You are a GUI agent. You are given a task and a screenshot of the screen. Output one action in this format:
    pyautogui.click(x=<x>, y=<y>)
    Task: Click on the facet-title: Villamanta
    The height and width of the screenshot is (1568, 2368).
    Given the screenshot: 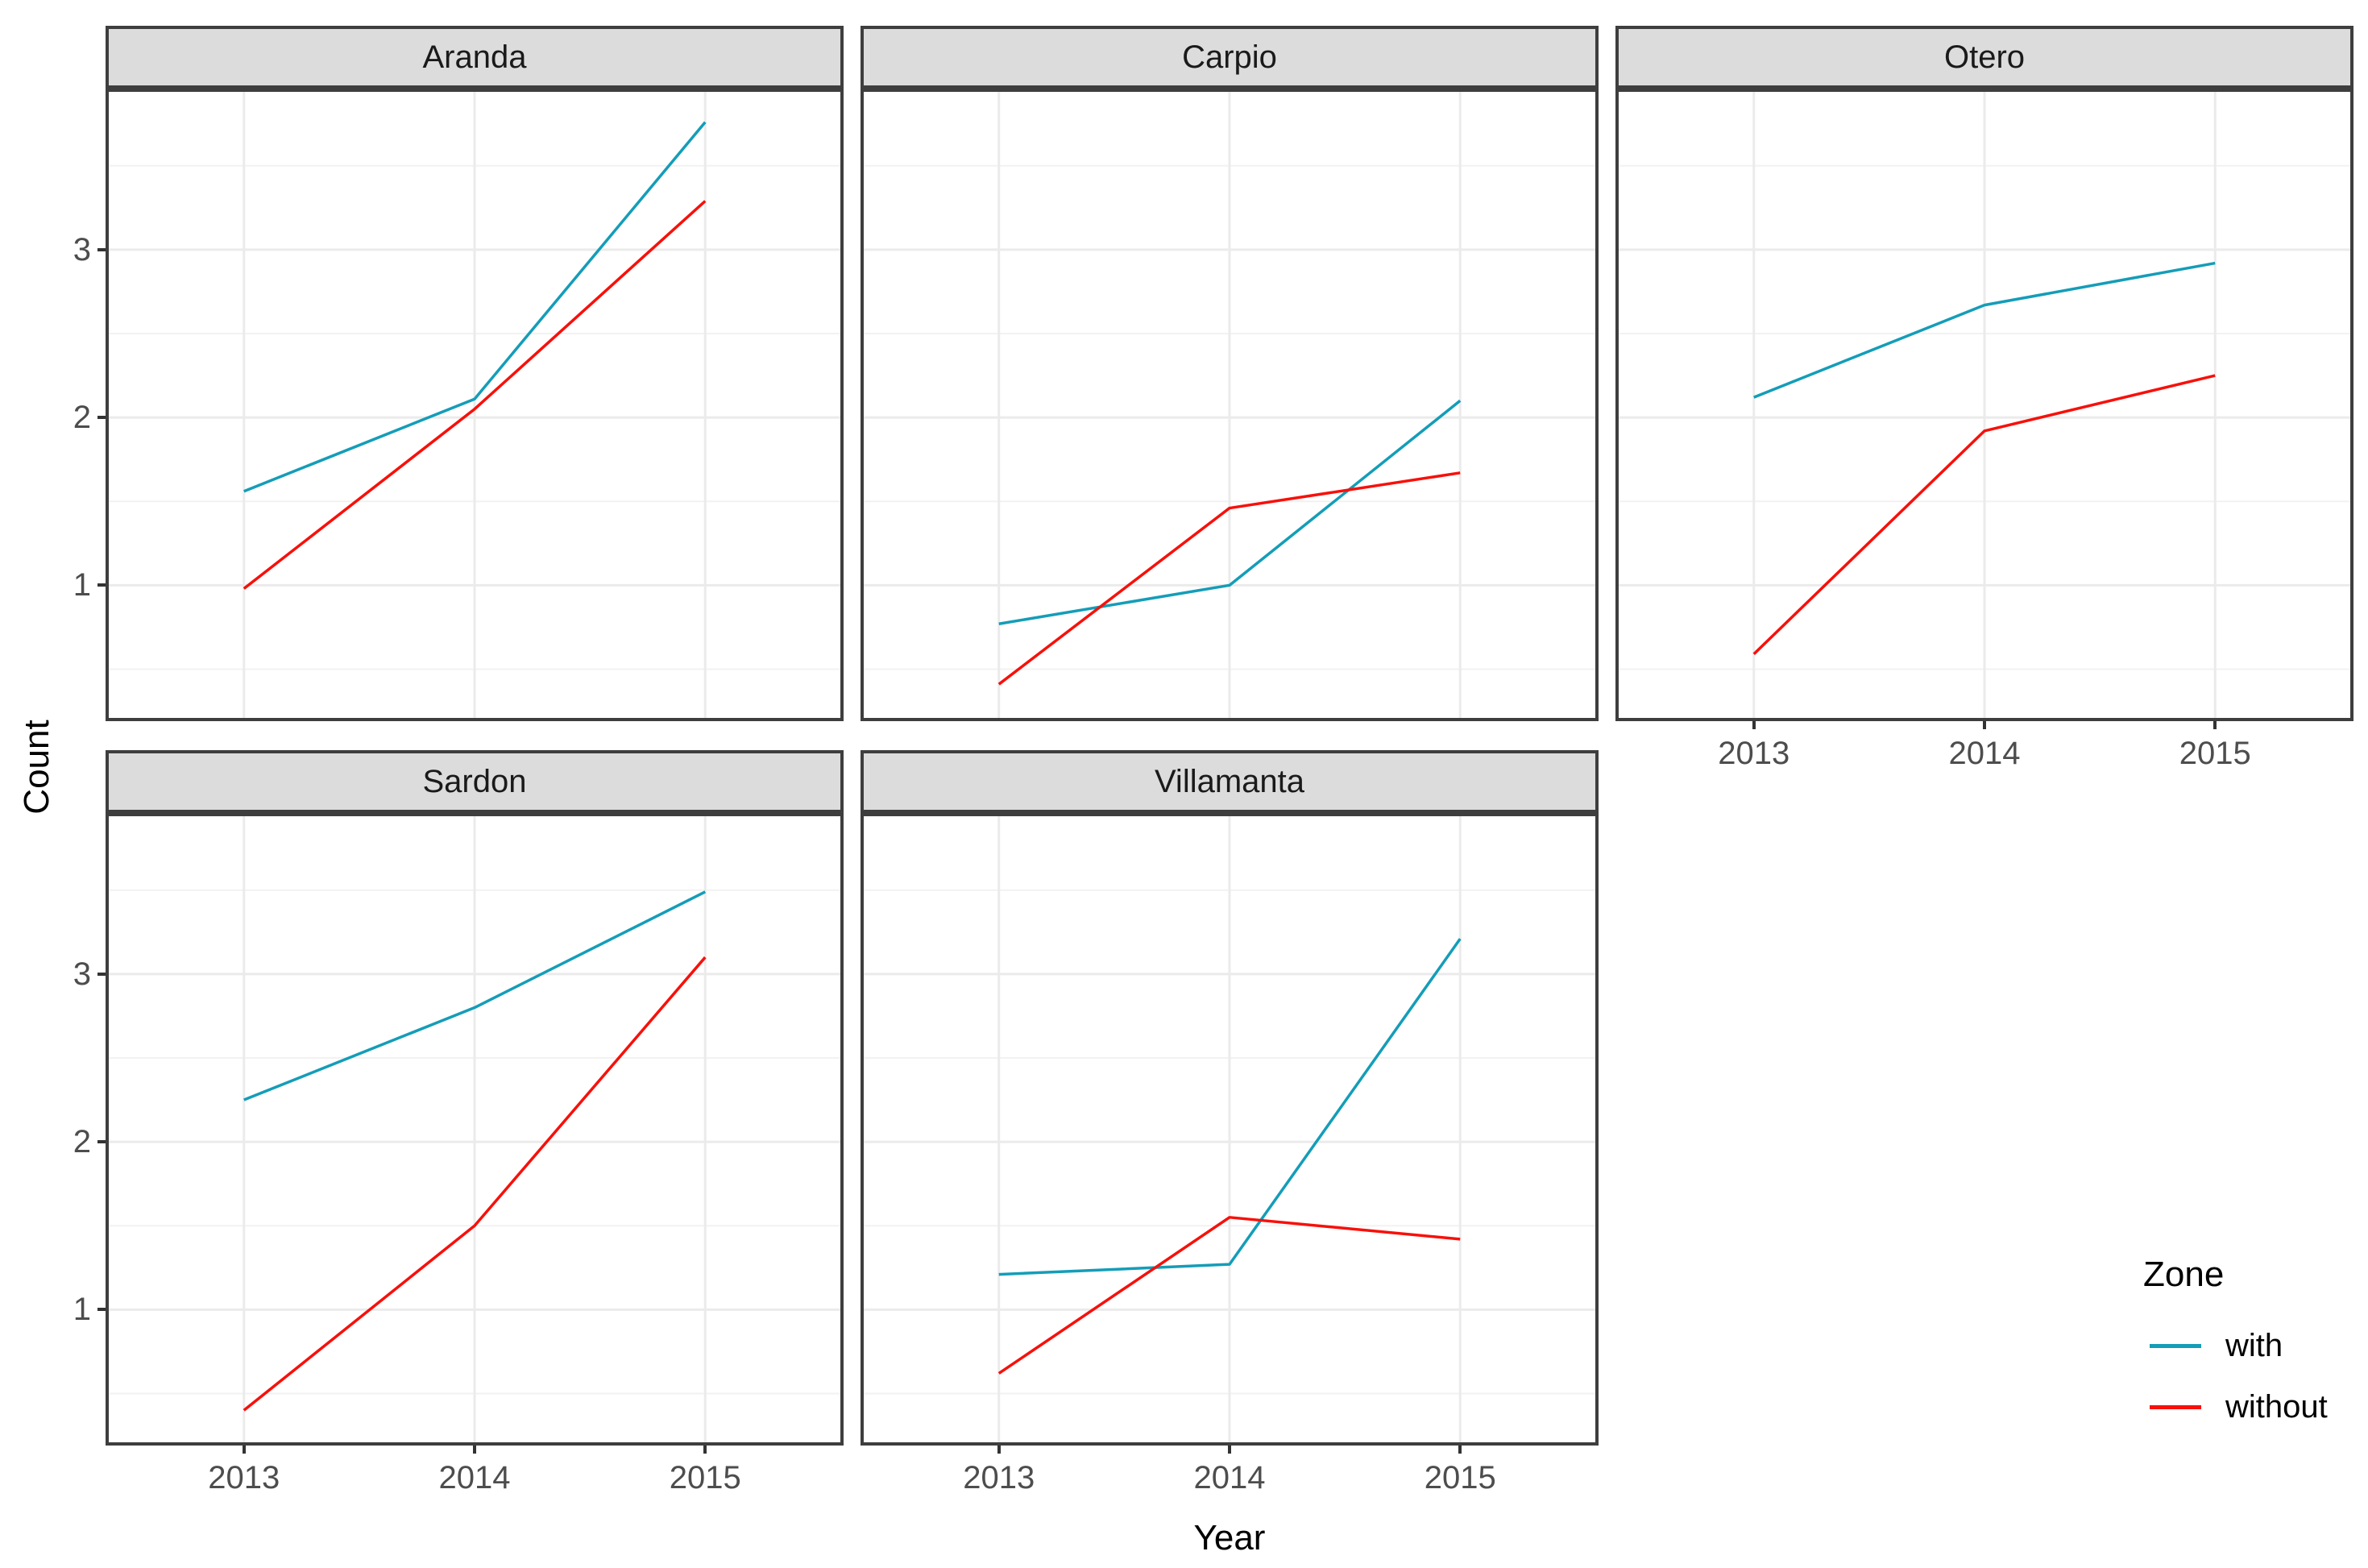 What is the action you would take?
    pyautogui.click(x=1229, y=781)
    